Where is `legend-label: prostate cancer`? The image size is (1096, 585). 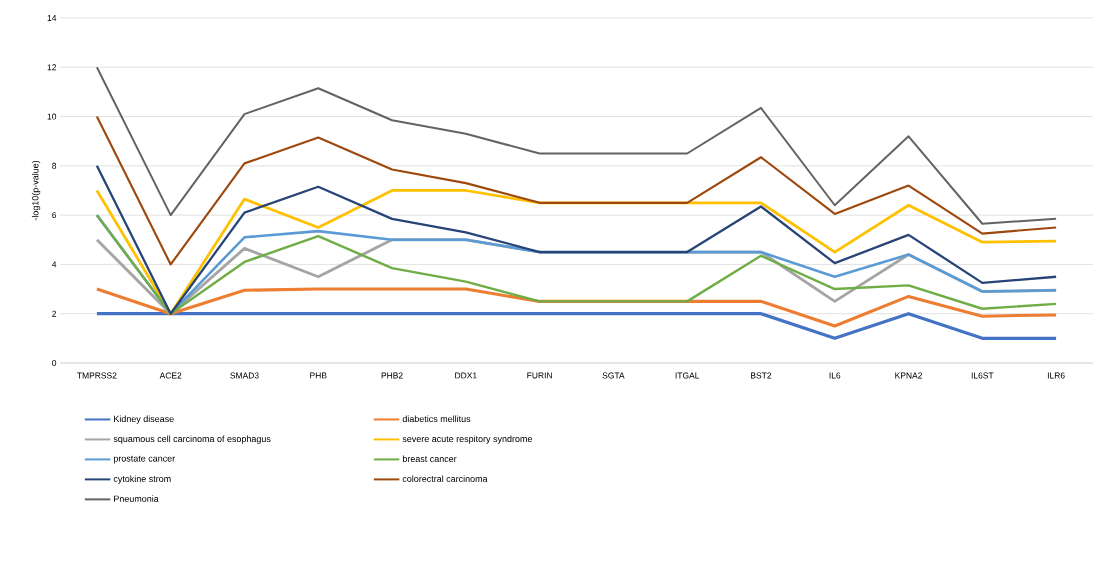 legend-label: prostate cancer is located at coordinates (144, 459).